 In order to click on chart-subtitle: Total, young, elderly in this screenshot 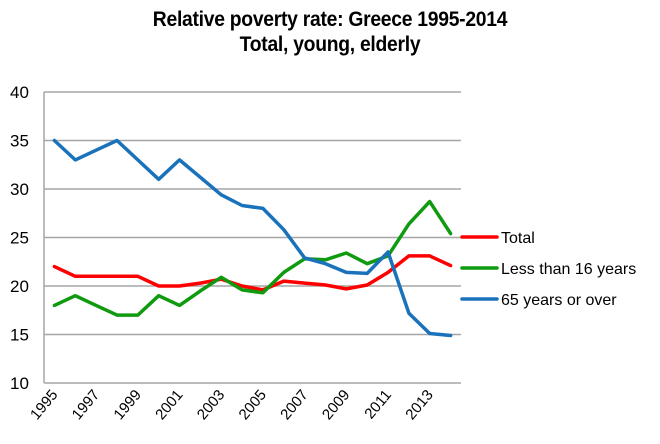, I will do `click(330, 44)`.